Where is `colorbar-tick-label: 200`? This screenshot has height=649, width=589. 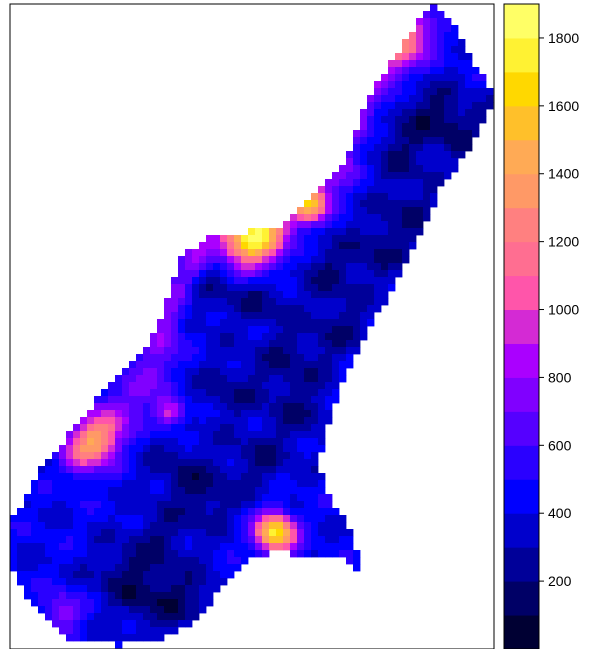
colorbar-tick-label: 200 is located at coordinates (560, 581).